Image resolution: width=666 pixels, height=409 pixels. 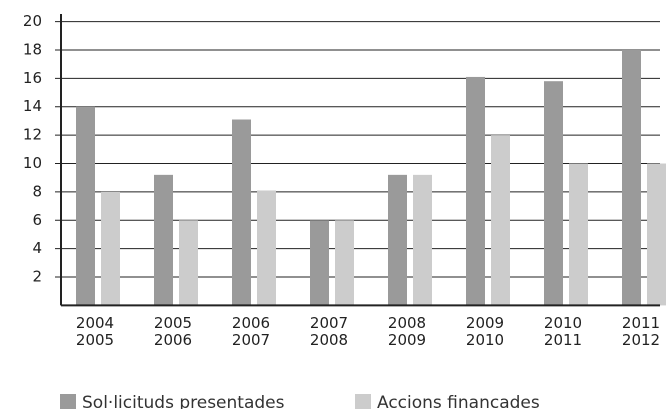 I want to click on x-tick-label: 2010 2011, so click(x=563, y=331).